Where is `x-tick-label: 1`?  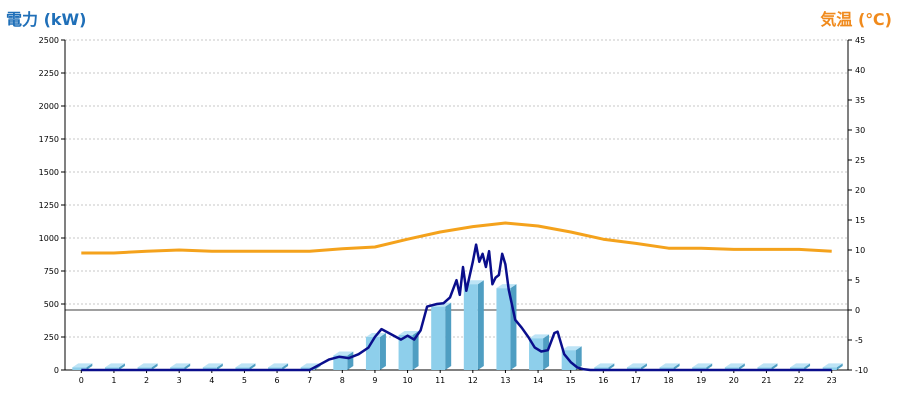 x-tick-label: 1 is located at coordinates (113, 380).